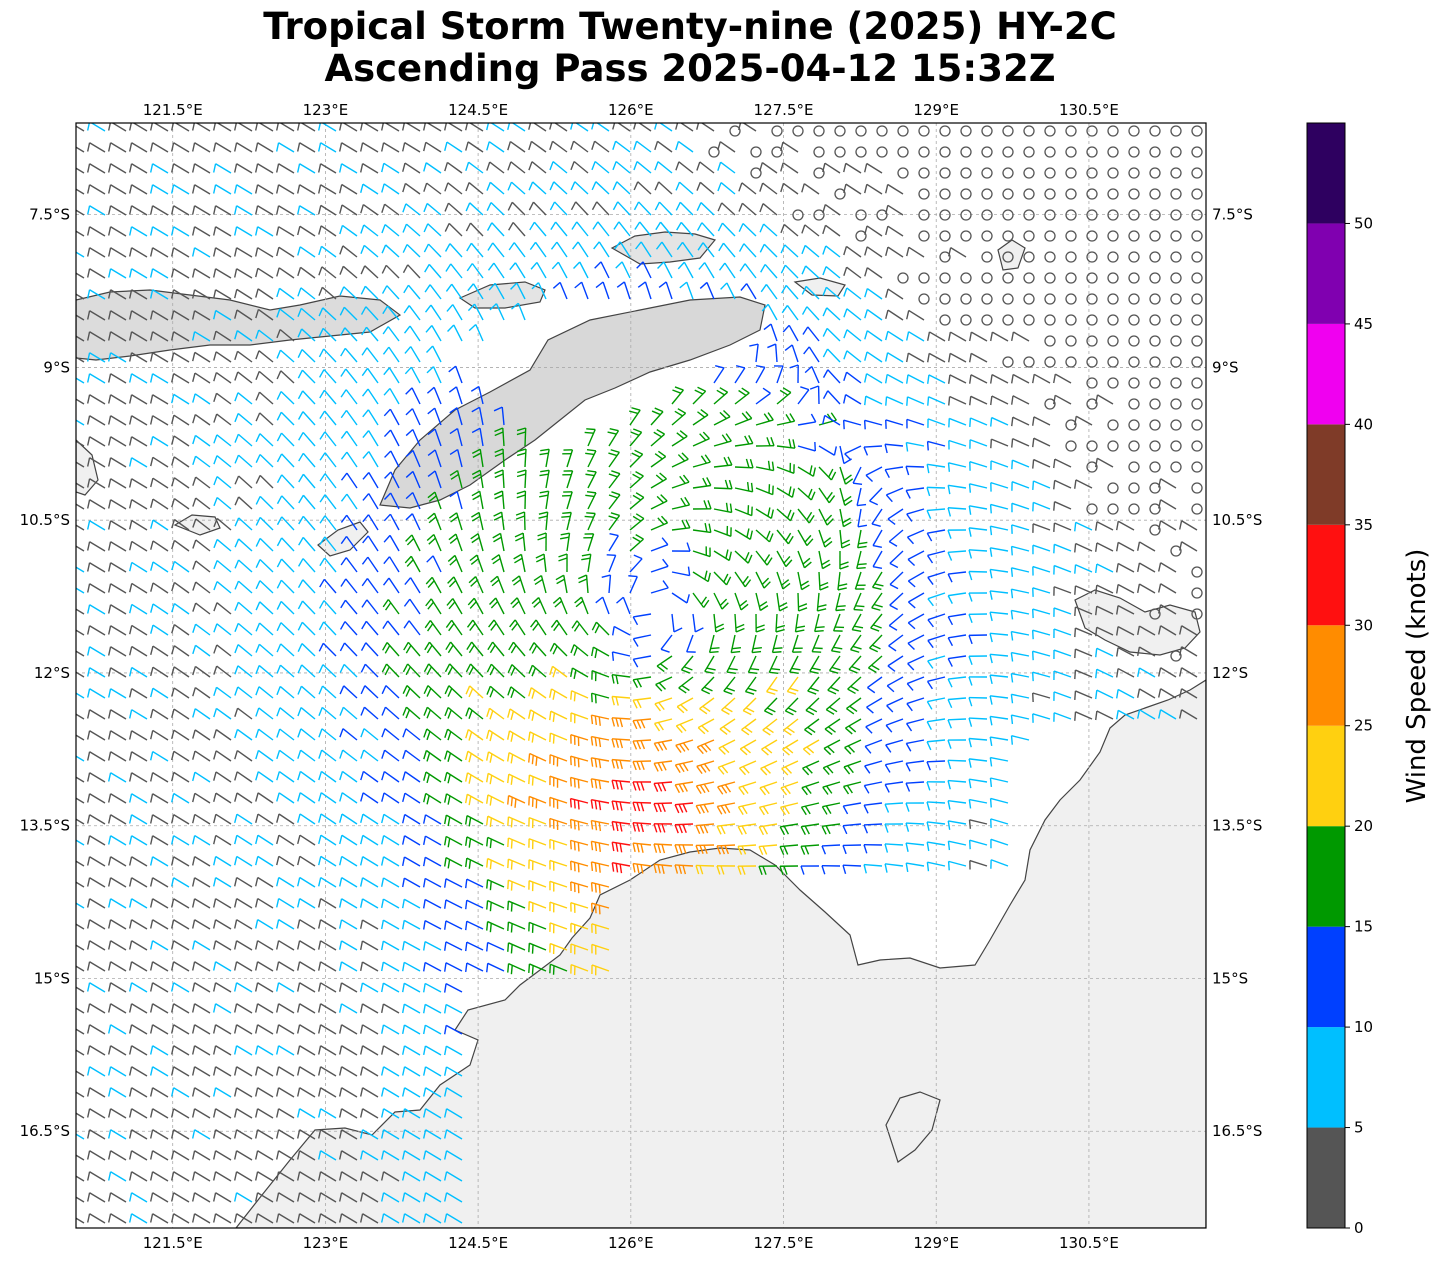  Describe the element at coordinates (478, 1243) in the screenshot. I see `lon-tick-label-bottom: 124.5°E` at that location.